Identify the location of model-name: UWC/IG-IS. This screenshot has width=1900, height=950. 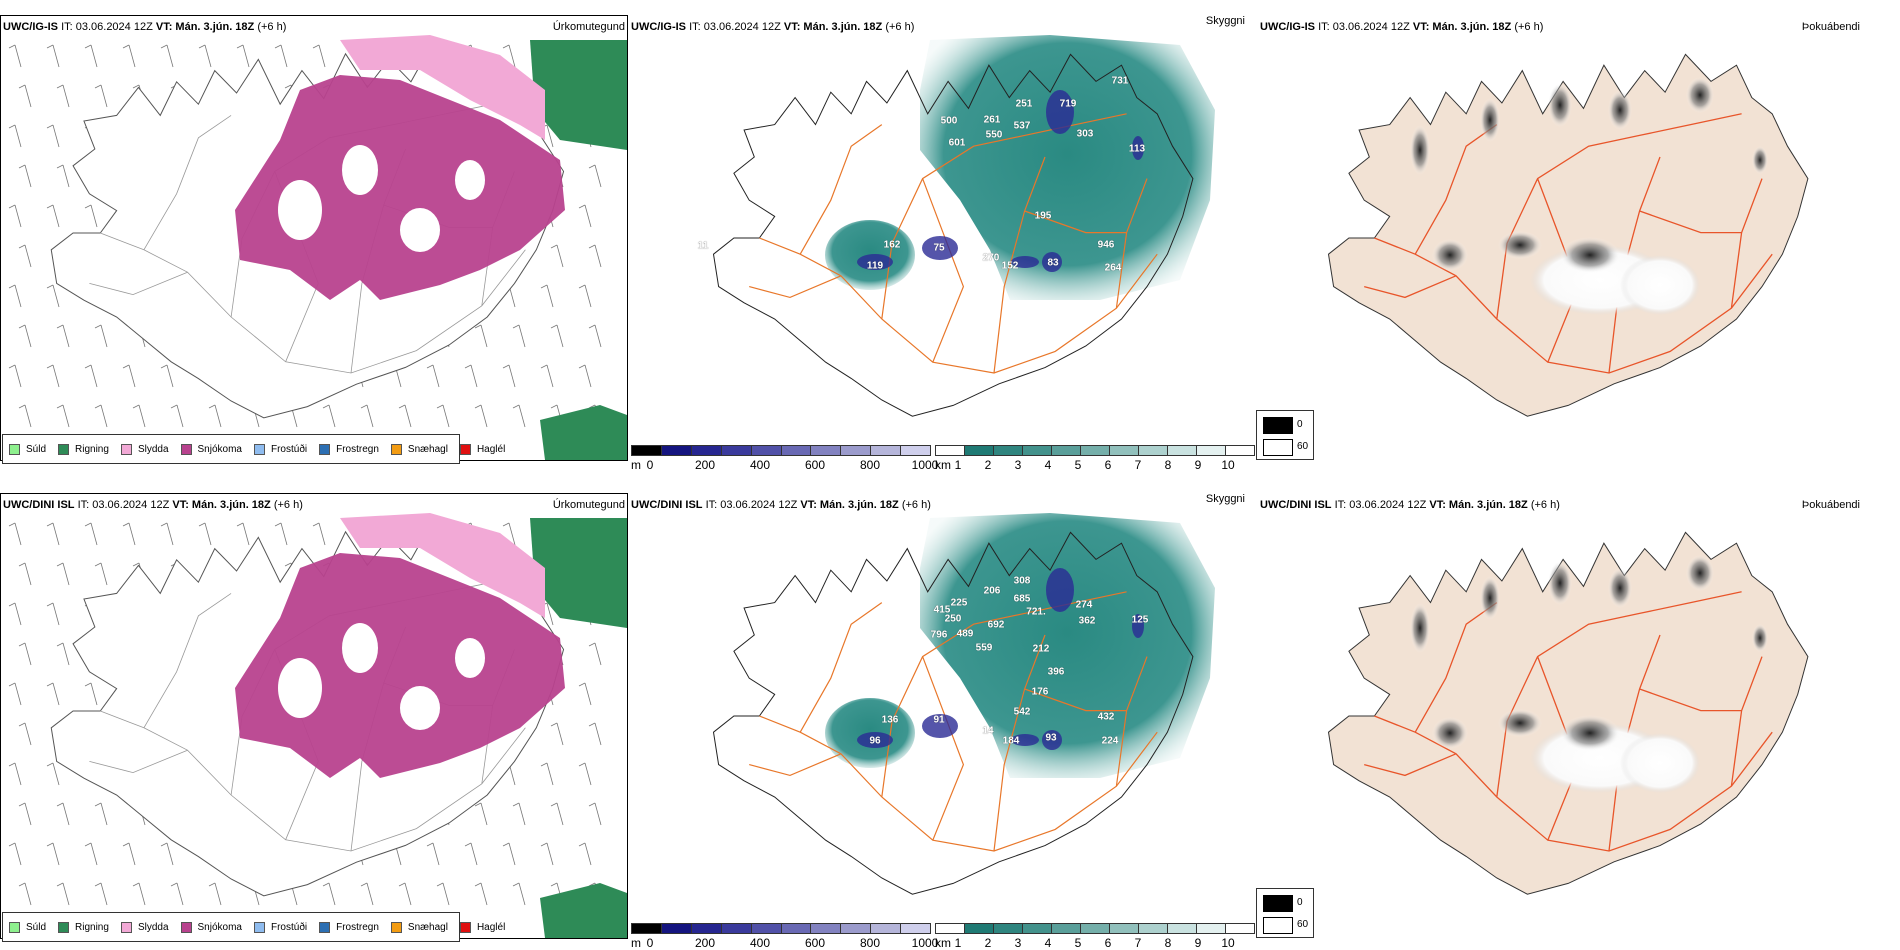
(658, 27).